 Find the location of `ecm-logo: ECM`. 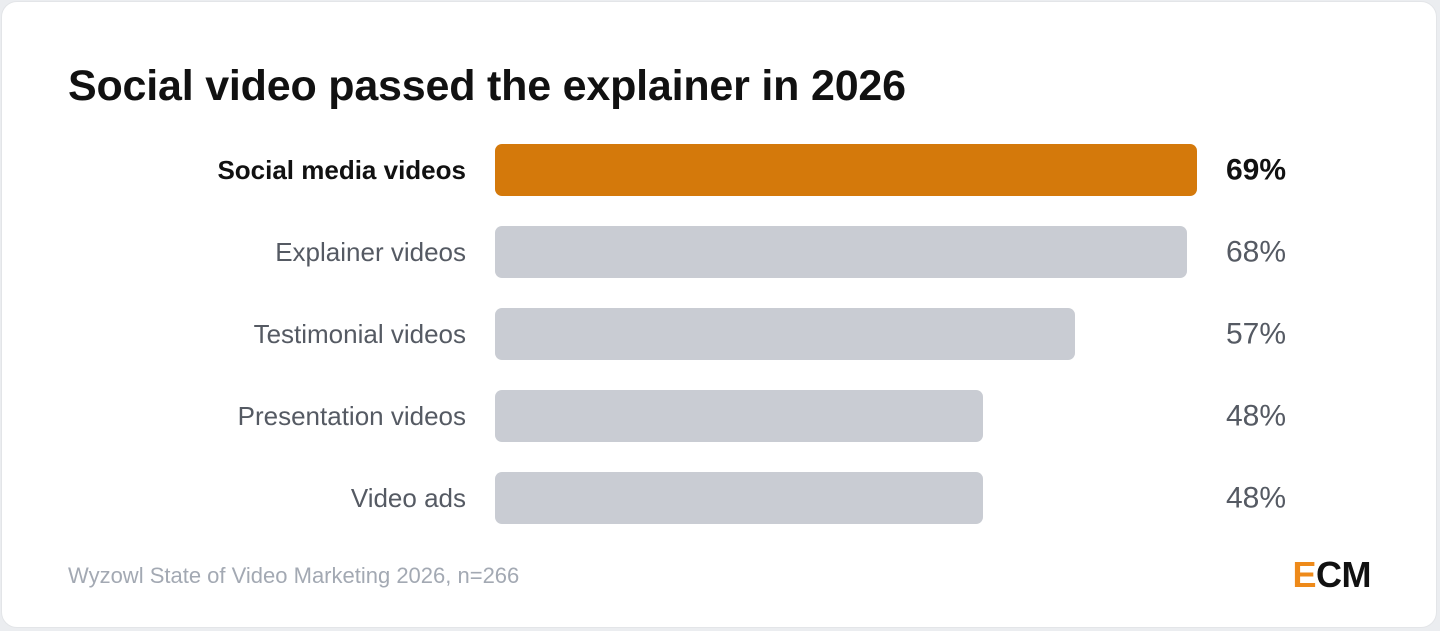

ecm-logo: ECM is located at coordinates (1331, 575).